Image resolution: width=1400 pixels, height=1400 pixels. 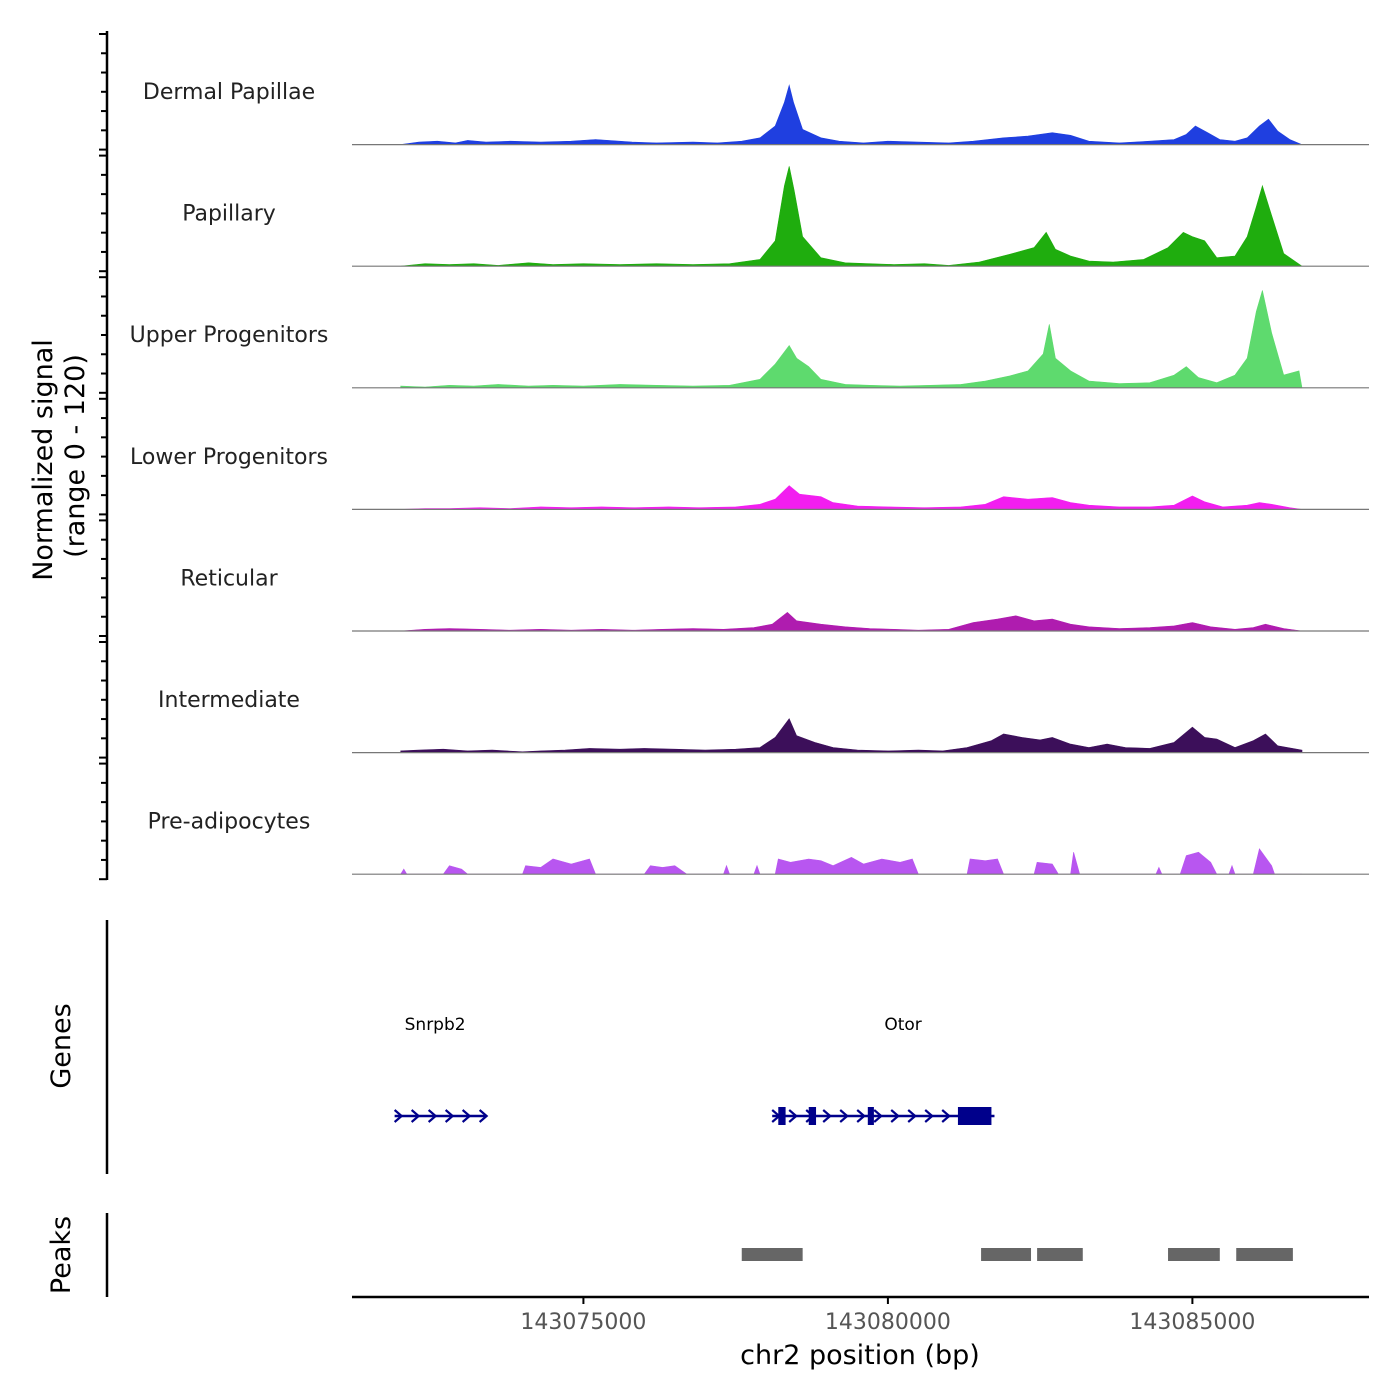 What do you see at coordinates (229, 578) in the screenshot?
I see `track-label-reticular: Reticular` at bounding box center [229, 578].